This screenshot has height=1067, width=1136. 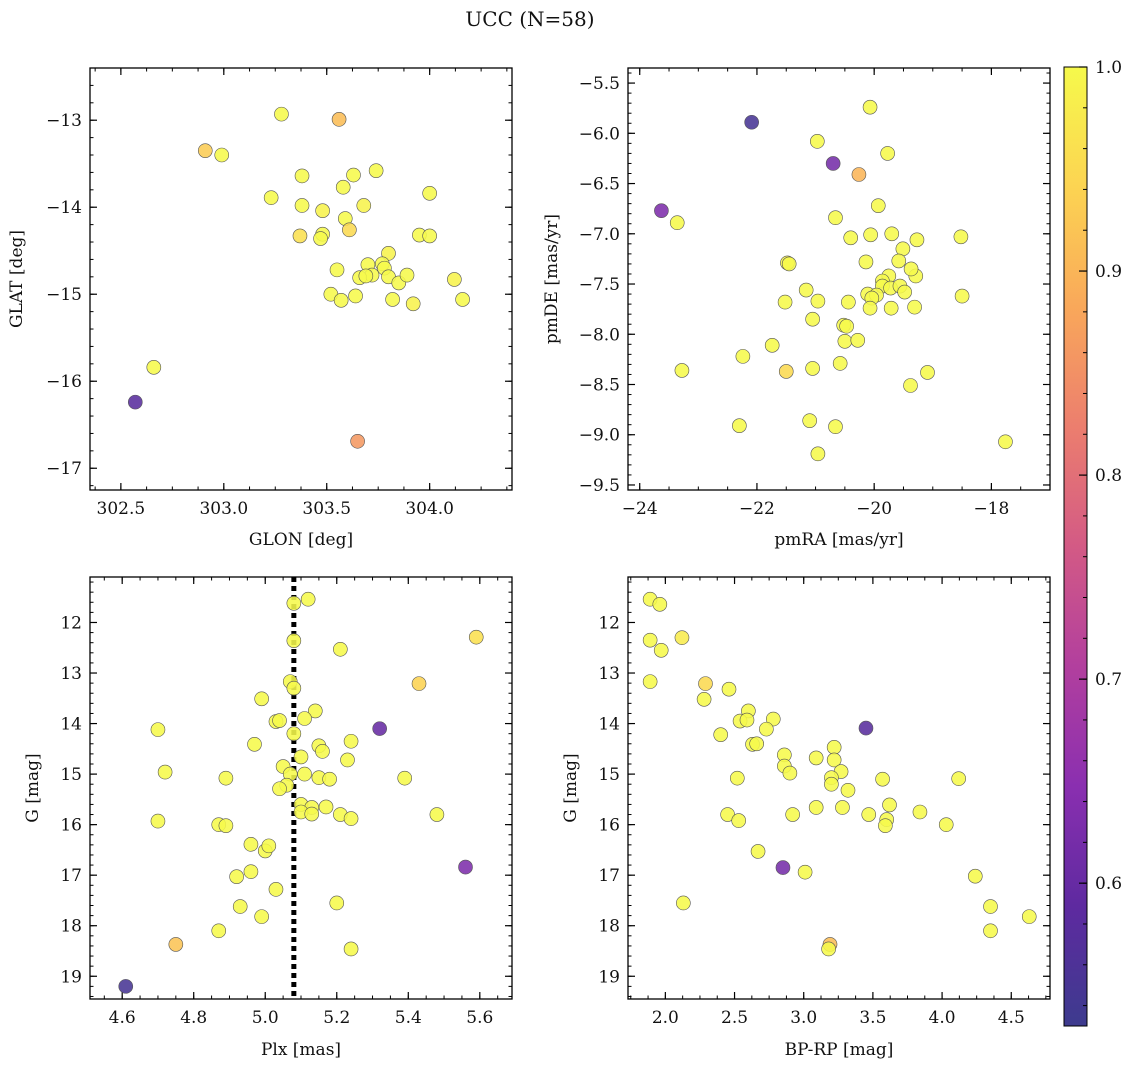 What do you see at coordinates (64, 469) in the screenshot?
I see `y-tick-label: −17` at bounding box center [64, 469].